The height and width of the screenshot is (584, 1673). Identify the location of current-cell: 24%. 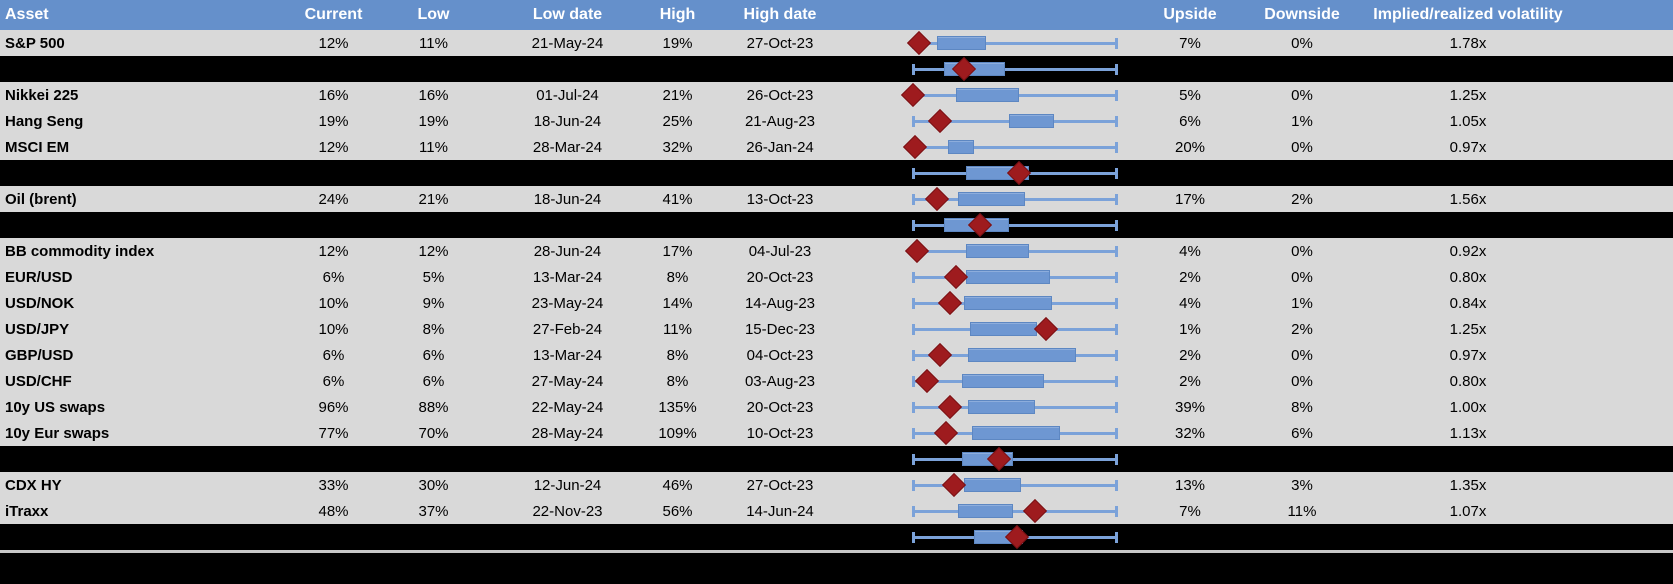
(333, 199).